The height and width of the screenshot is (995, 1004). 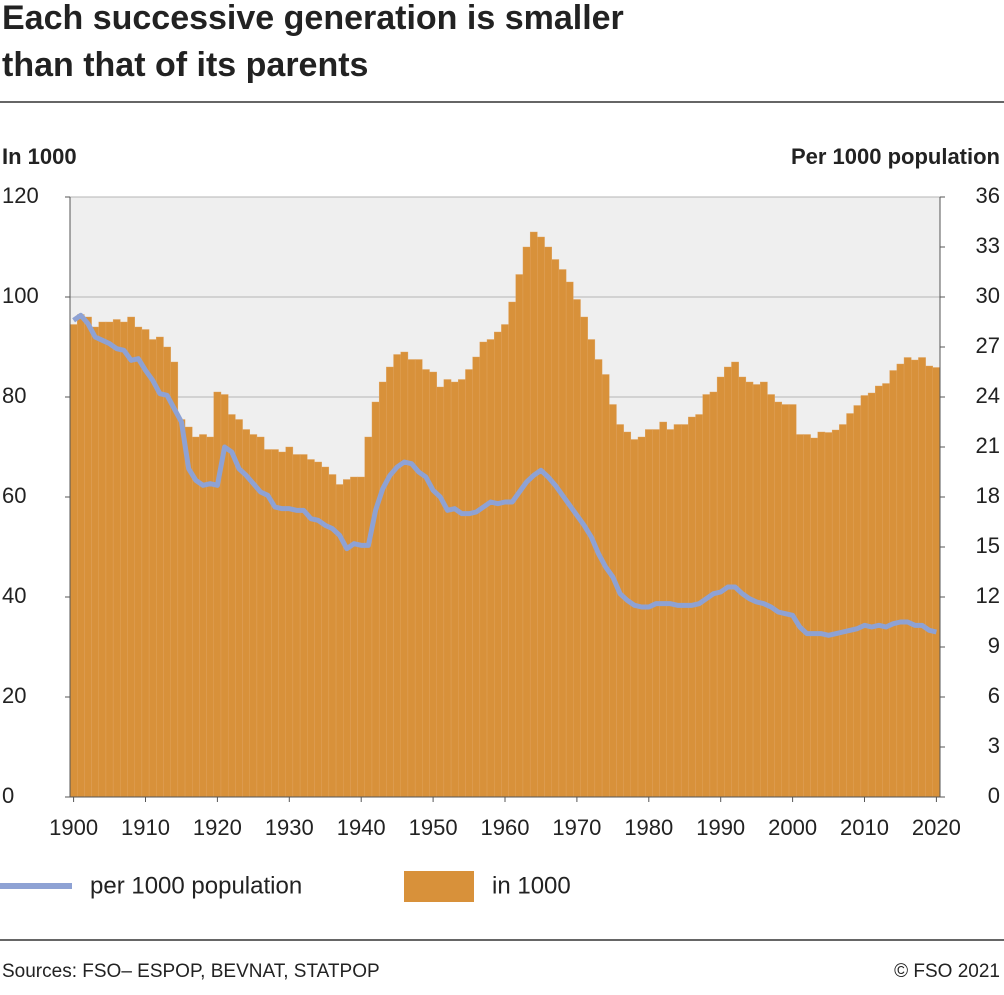 I want to click on y2-tick-label: 36, so click(x=988, y=195).